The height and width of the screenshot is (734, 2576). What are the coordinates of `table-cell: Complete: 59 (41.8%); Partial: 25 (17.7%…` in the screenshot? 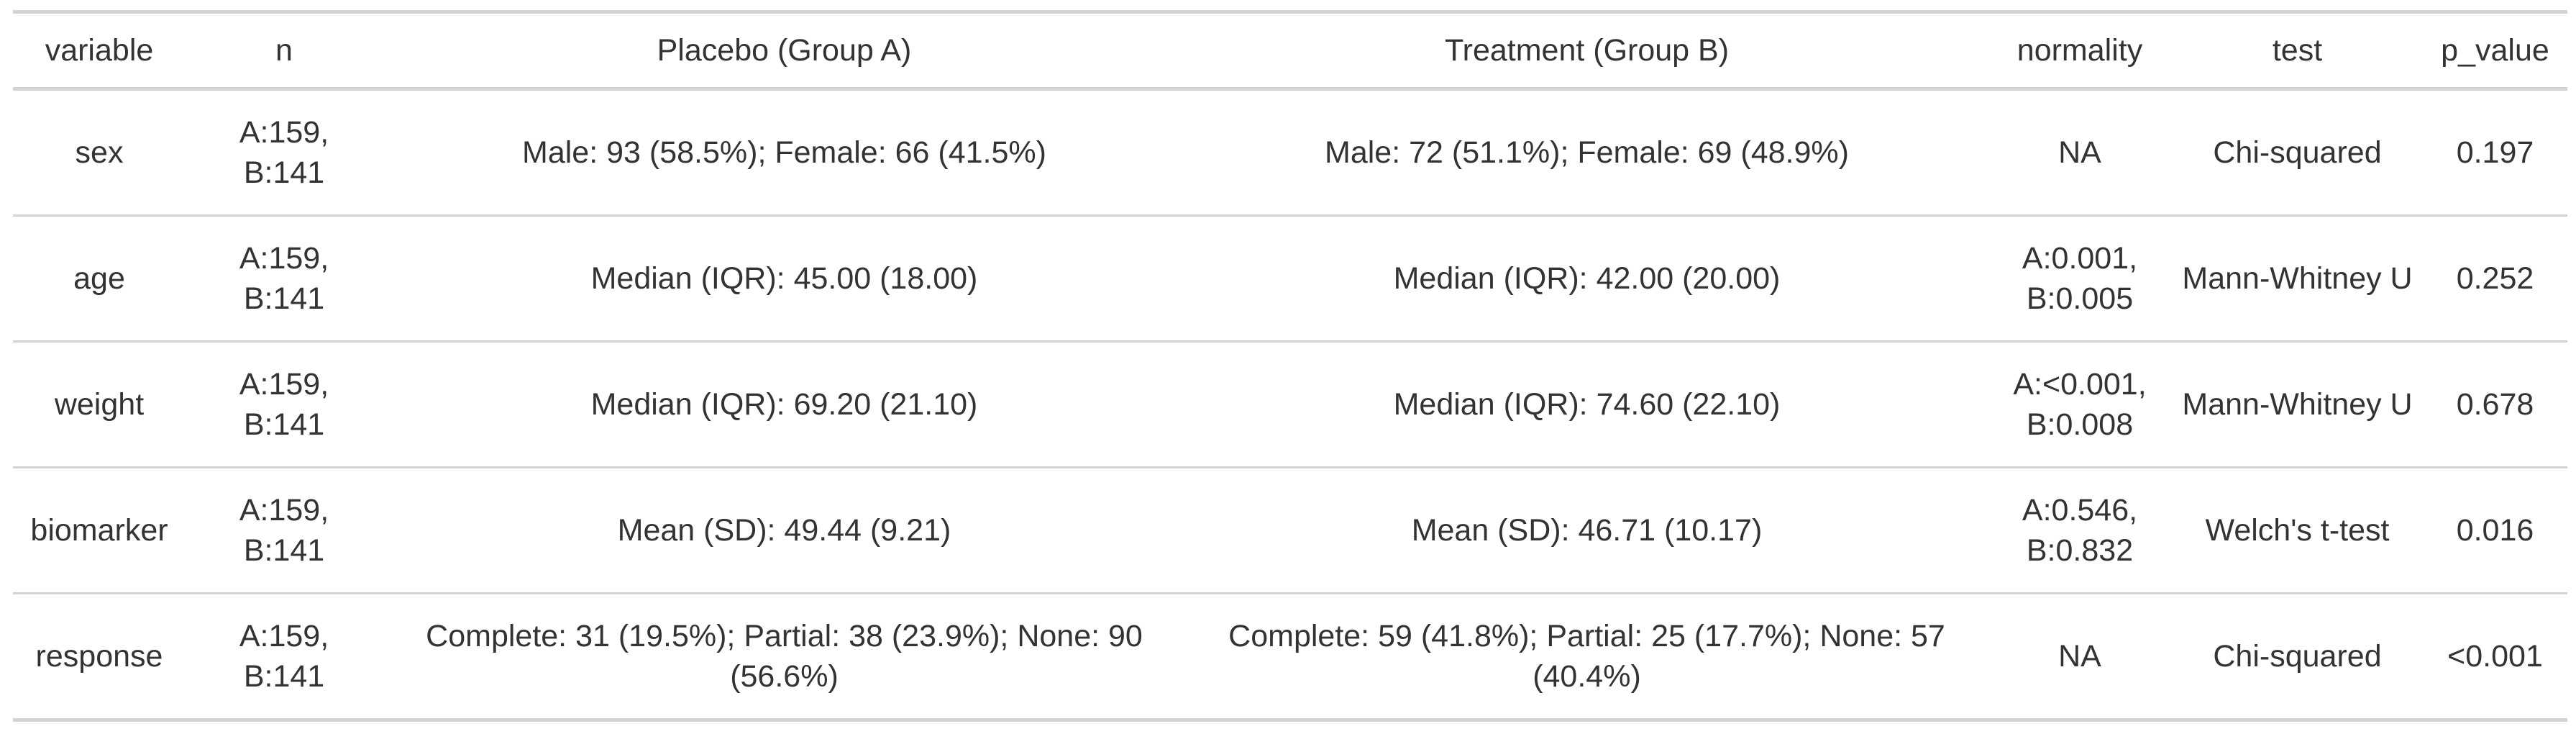 It's located at (1587, 658).